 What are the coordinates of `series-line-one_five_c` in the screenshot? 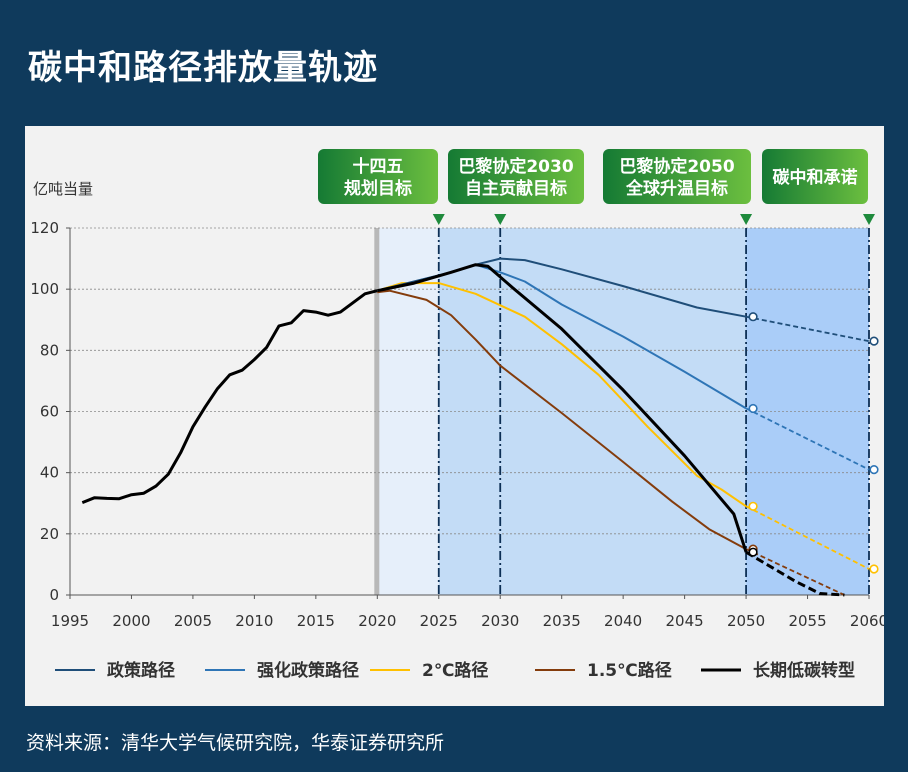 It's located at (562, 419).